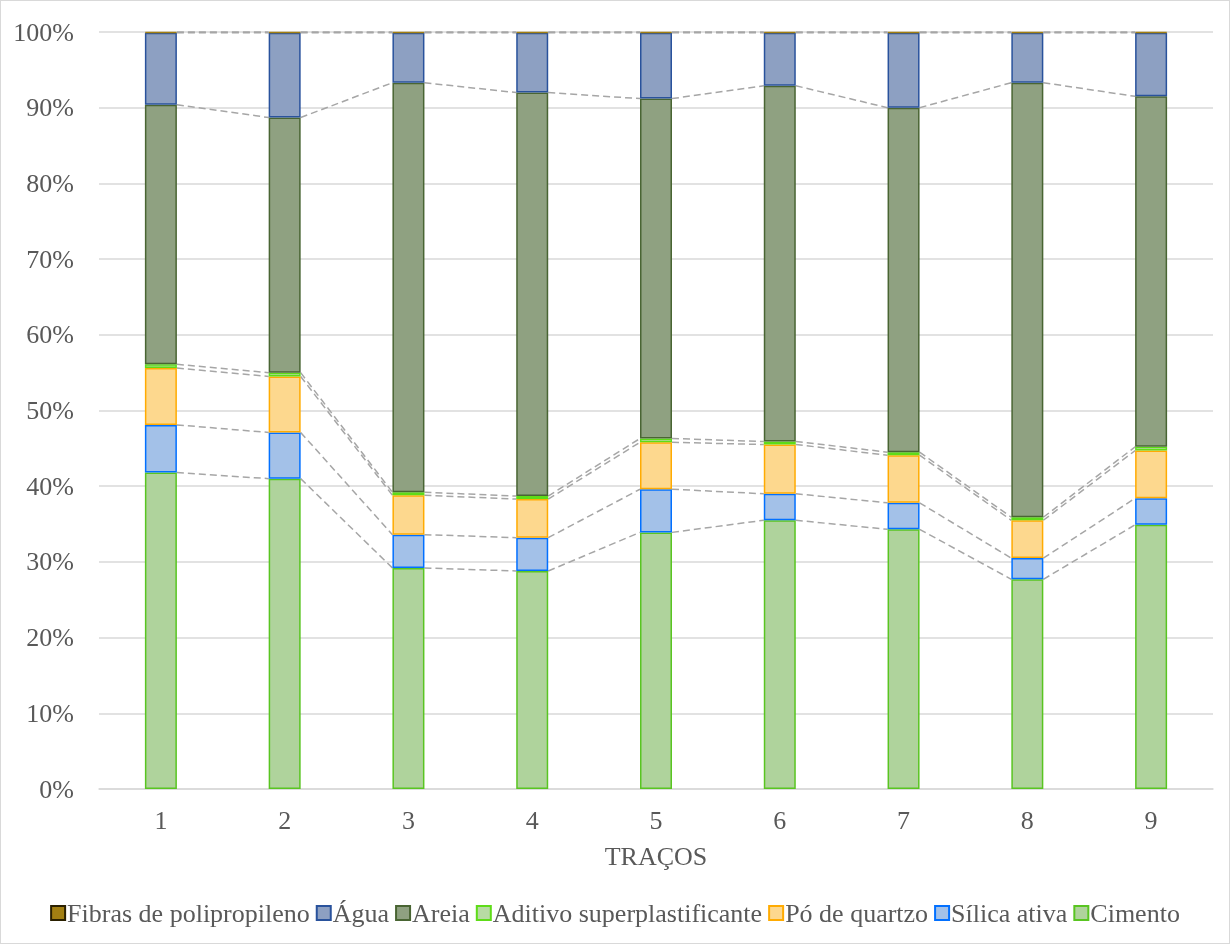 The width and height of the screenshot is (1230, 944). Describe the element at coordinates (408, 820) in the screenshot. I see `x-tick-label: 3` at that location.